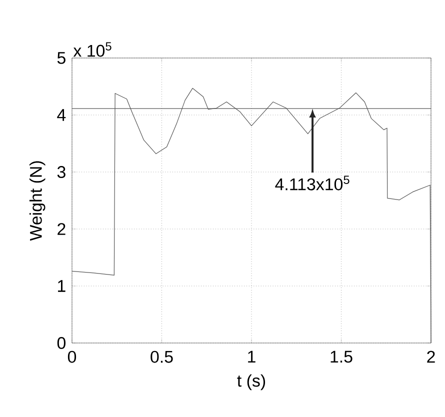 Image resolution: width=445 pixels, height=417 pixels. What do you see at coordinates (62, 286) in the screenshot?
I see `y-tick-label: 1` at bounding box center [62, 286].